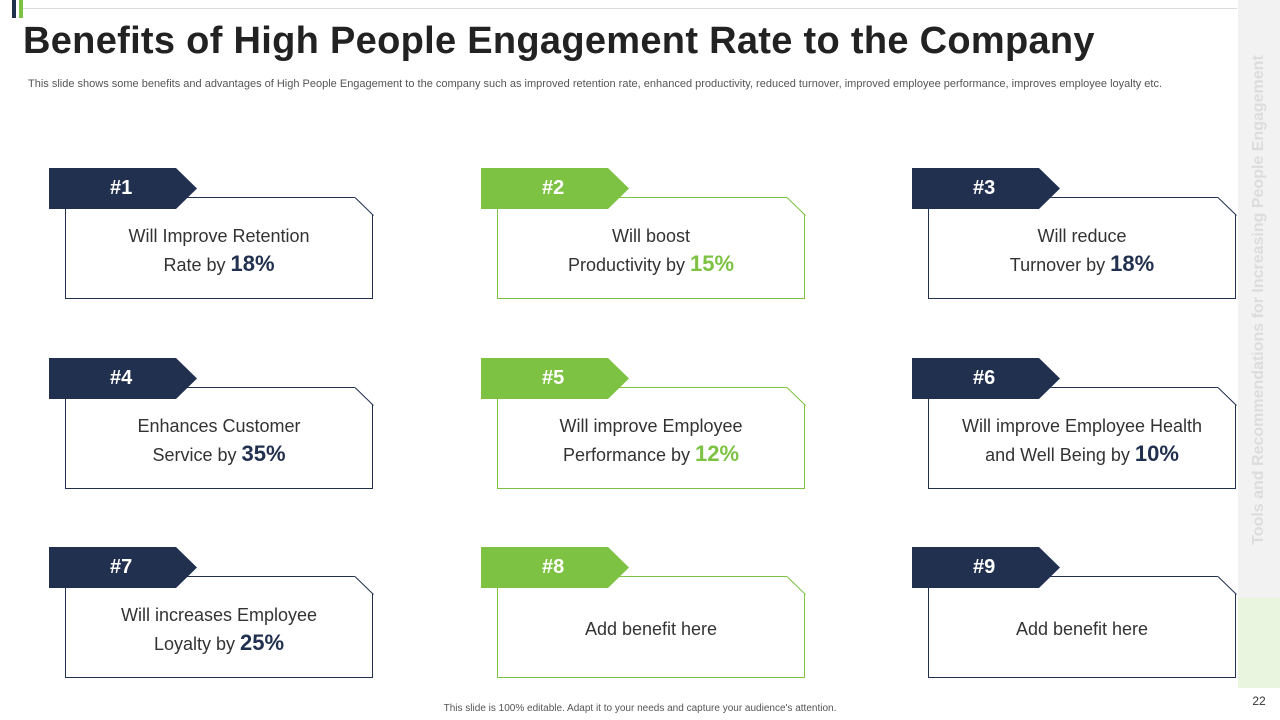 The image size is (1280, 720). I want to click on benefit-box: Will Improve Retention Rate by 18%, so click(219, 248).